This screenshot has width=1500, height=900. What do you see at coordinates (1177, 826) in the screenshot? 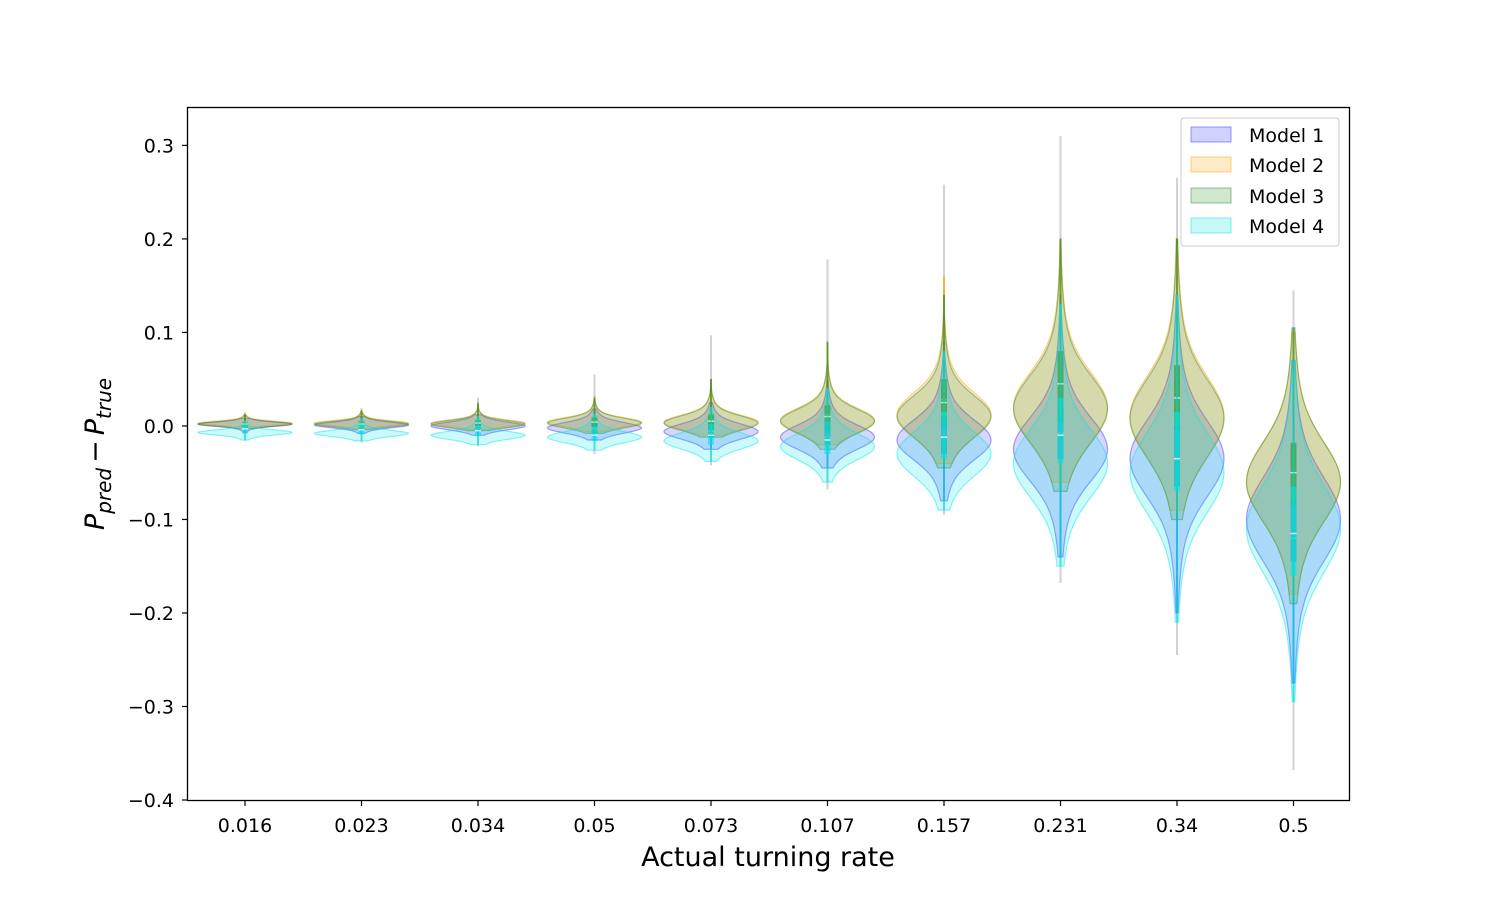
I see `x-tick-label: 0.34` at bounding box center [1177, 826].